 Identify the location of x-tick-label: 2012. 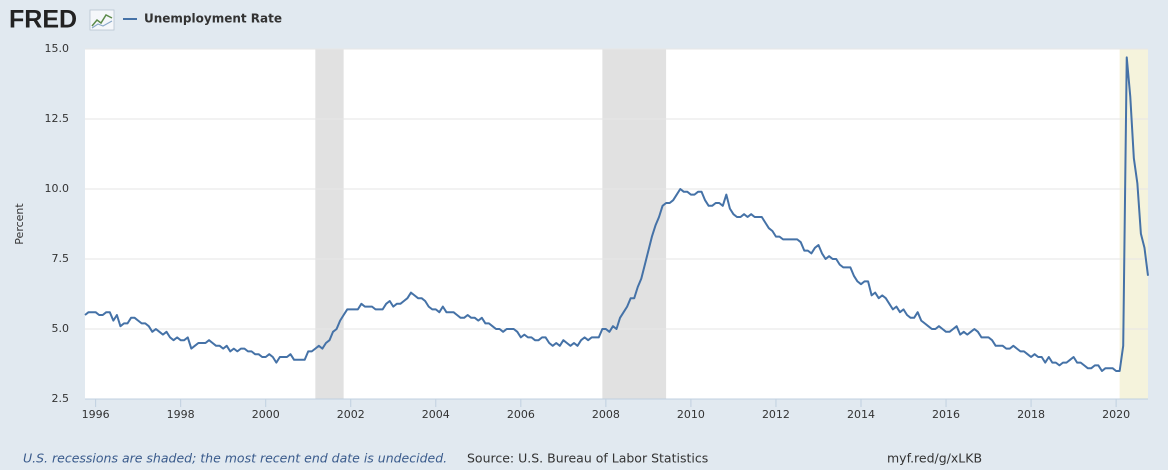
(776, 414).